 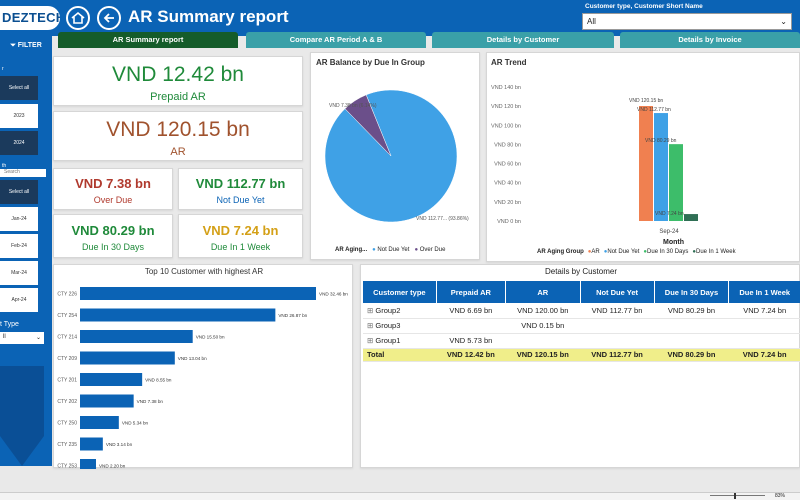 I want to click on y-tick-label: VND 120 bn, so click(x=506, y=107).